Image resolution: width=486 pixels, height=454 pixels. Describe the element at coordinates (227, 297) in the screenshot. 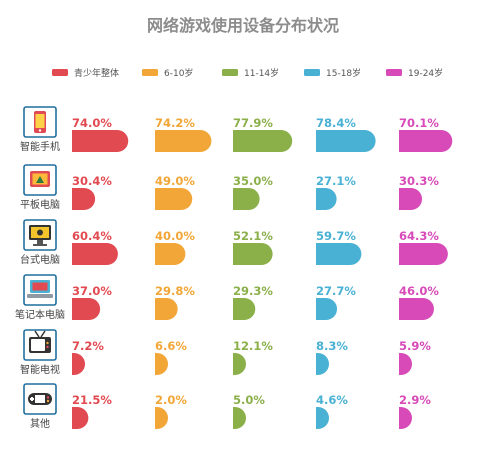

I see `device-row: 笔记本电脑 37.0% 29.8% 29.3% 27.7% 46.0%` at that location.